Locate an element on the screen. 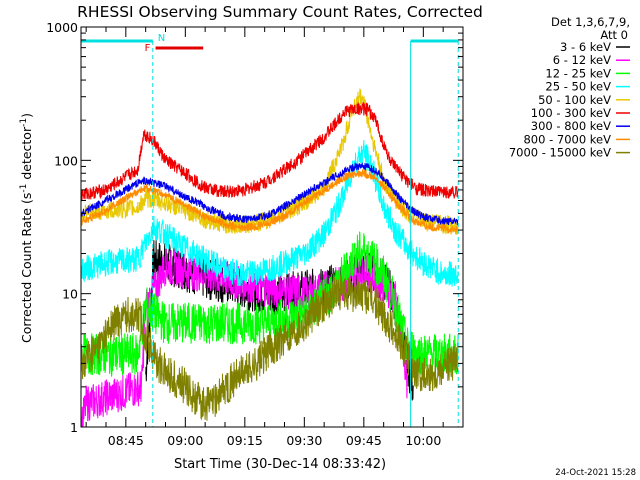 This screenshot has width=640, height=480. y-axis-label: Corrected Count Rate (s-1 detector-1) is located at coordinates (26, 228).